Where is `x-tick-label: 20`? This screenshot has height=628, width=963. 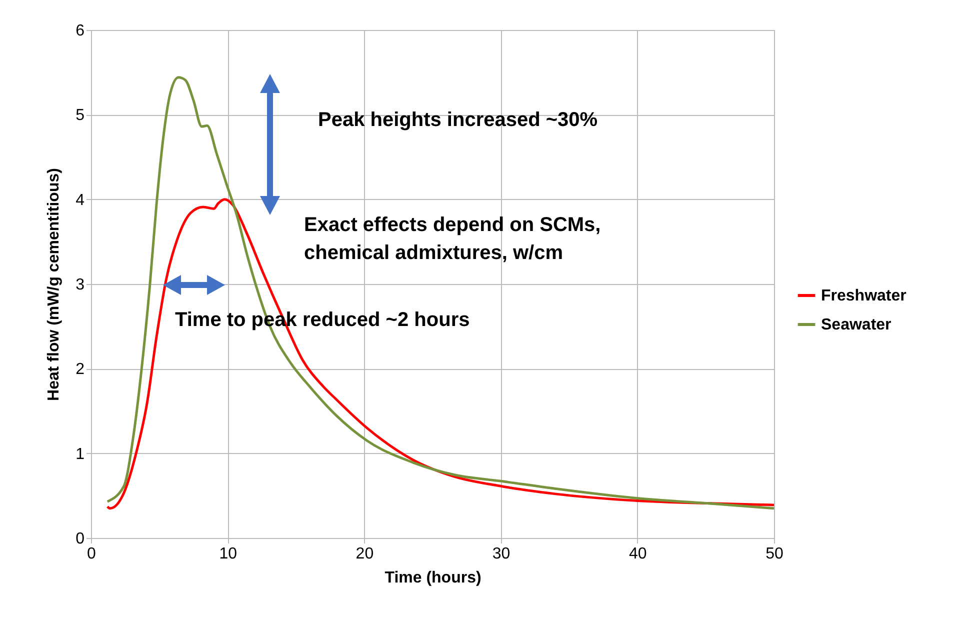 x-tick-label: 20 is located at coordinates (365, 554).